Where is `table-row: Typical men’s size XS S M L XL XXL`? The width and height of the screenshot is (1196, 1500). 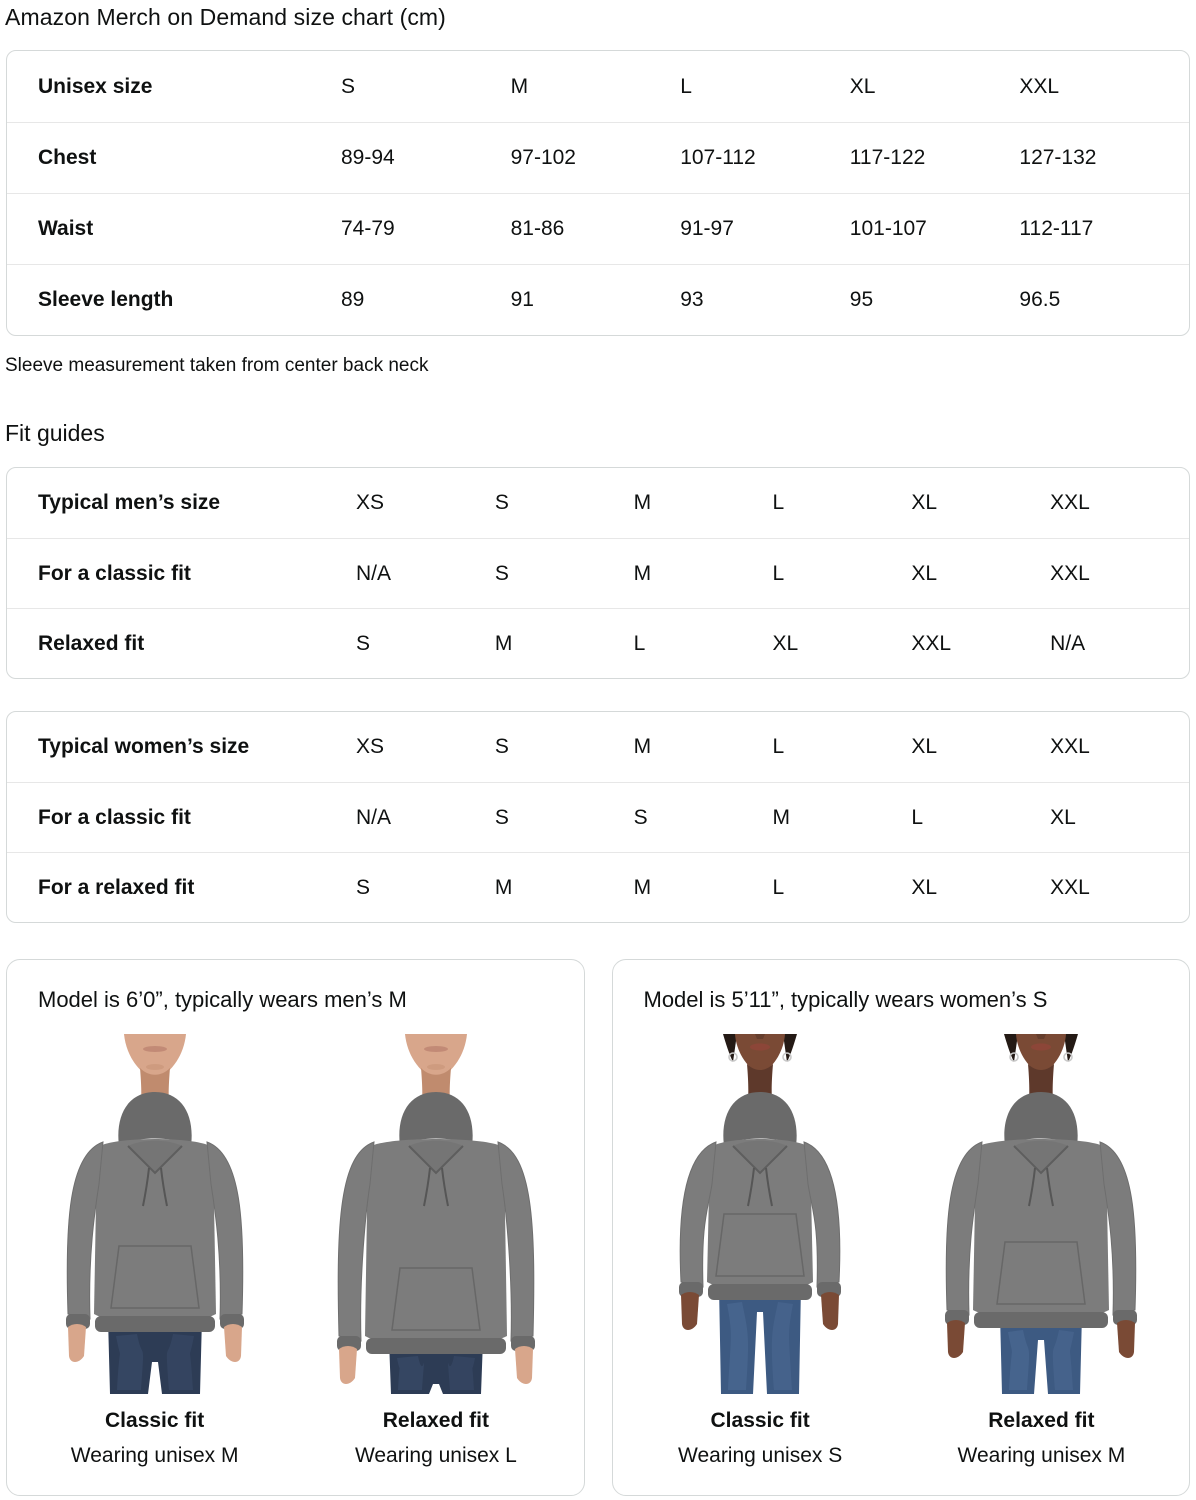
table-row: Typical men’s size XS S M L XL XXL is located at coordinates (598, 503).